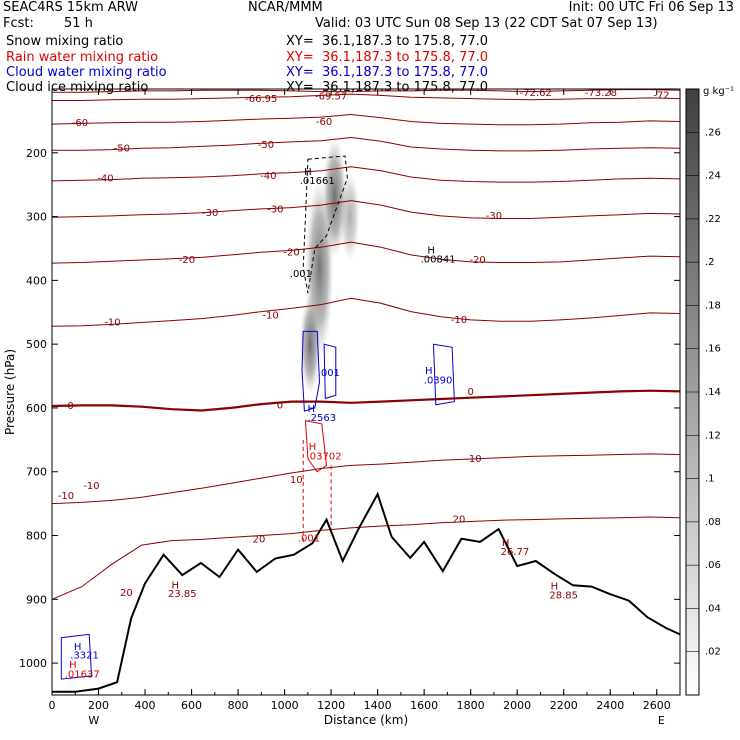  Describe the element at coordinates (84, 656) in the screenshot. I see `contour-label-50: .3321` at that location.